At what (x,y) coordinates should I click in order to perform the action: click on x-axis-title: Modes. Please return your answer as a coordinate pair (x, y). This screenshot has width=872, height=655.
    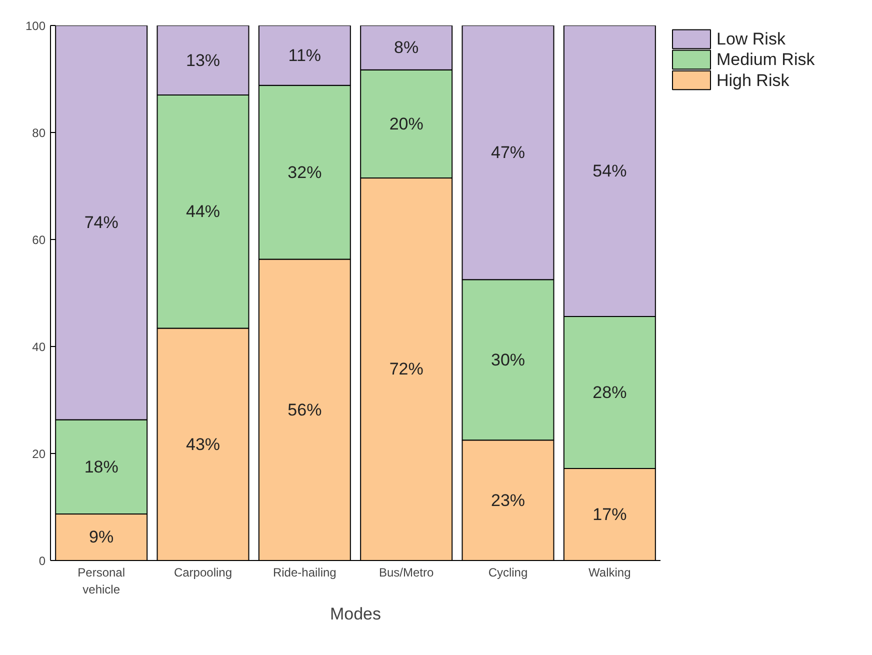
    Looking at the image, I should click on (356, 614).